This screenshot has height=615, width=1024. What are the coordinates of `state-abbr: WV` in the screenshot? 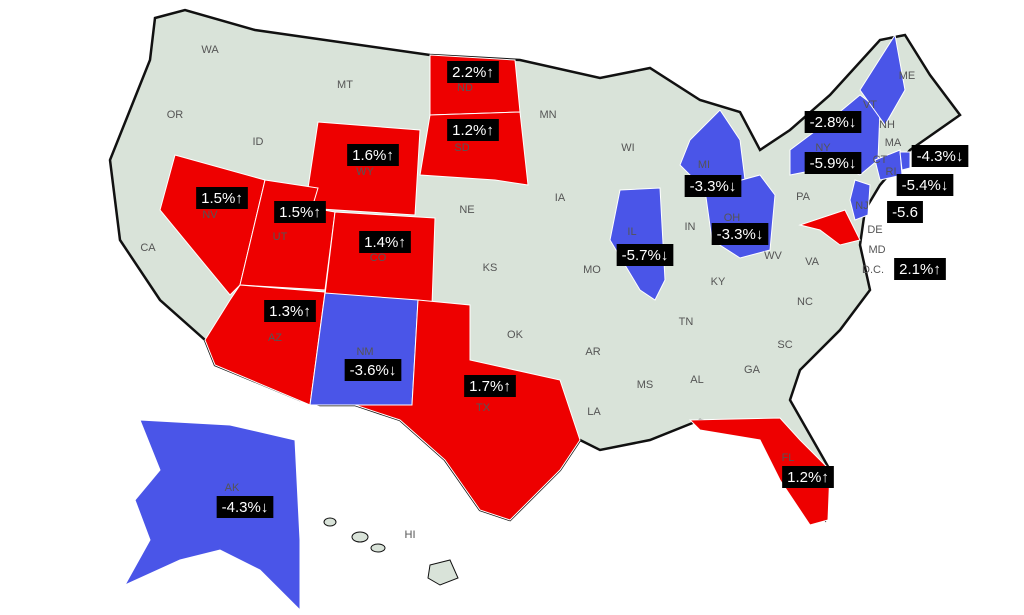 It's located at (773, 256).